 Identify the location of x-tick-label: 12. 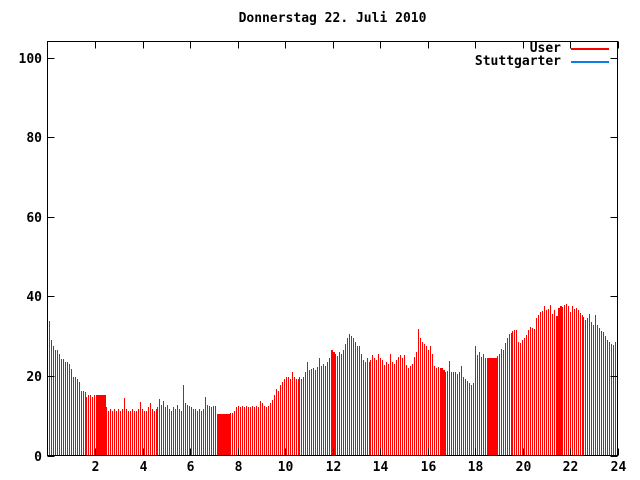
(334, 467).